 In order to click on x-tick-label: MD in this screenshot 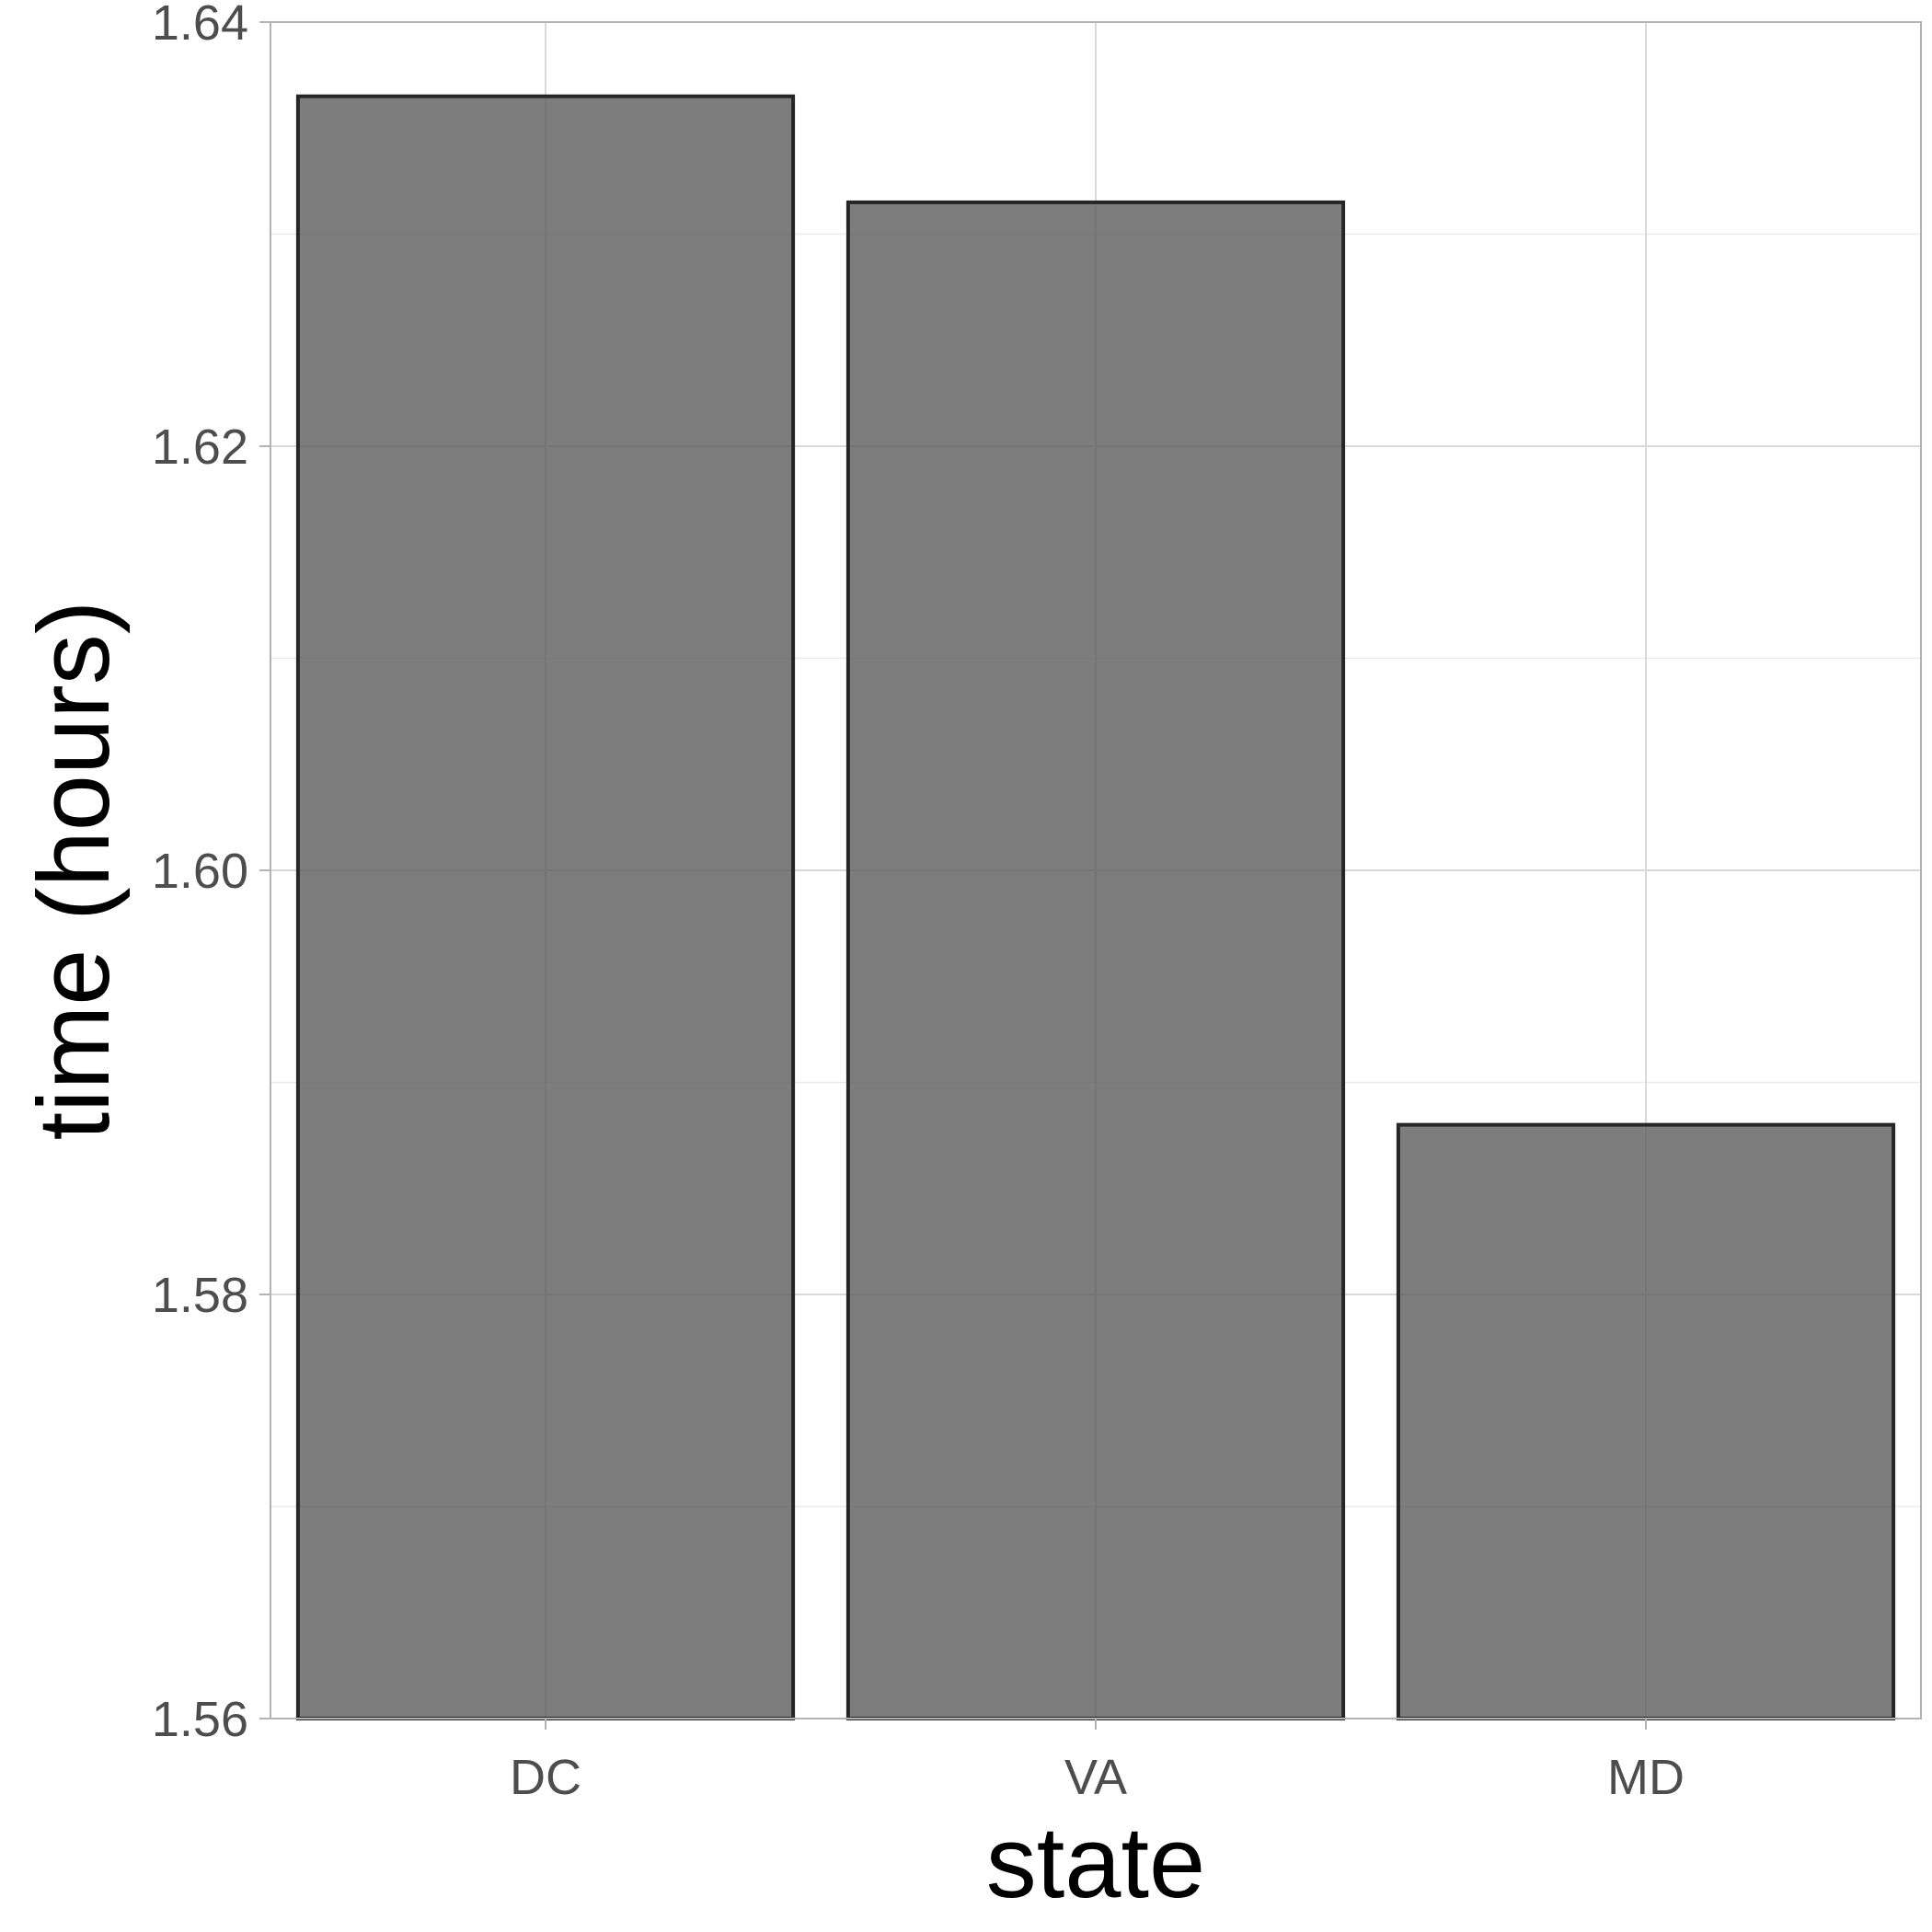, I will do `click(1646, 1777)`.